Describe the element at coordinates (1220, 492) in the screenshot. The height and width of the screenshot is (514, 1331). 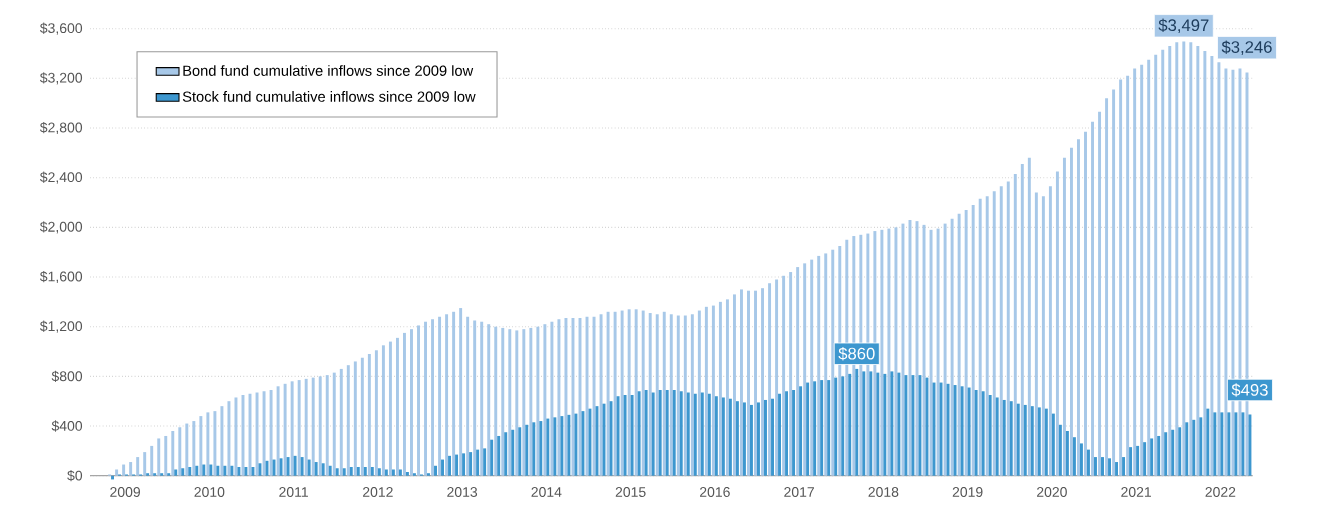
I see `x-tick-label: 2022` at that location.